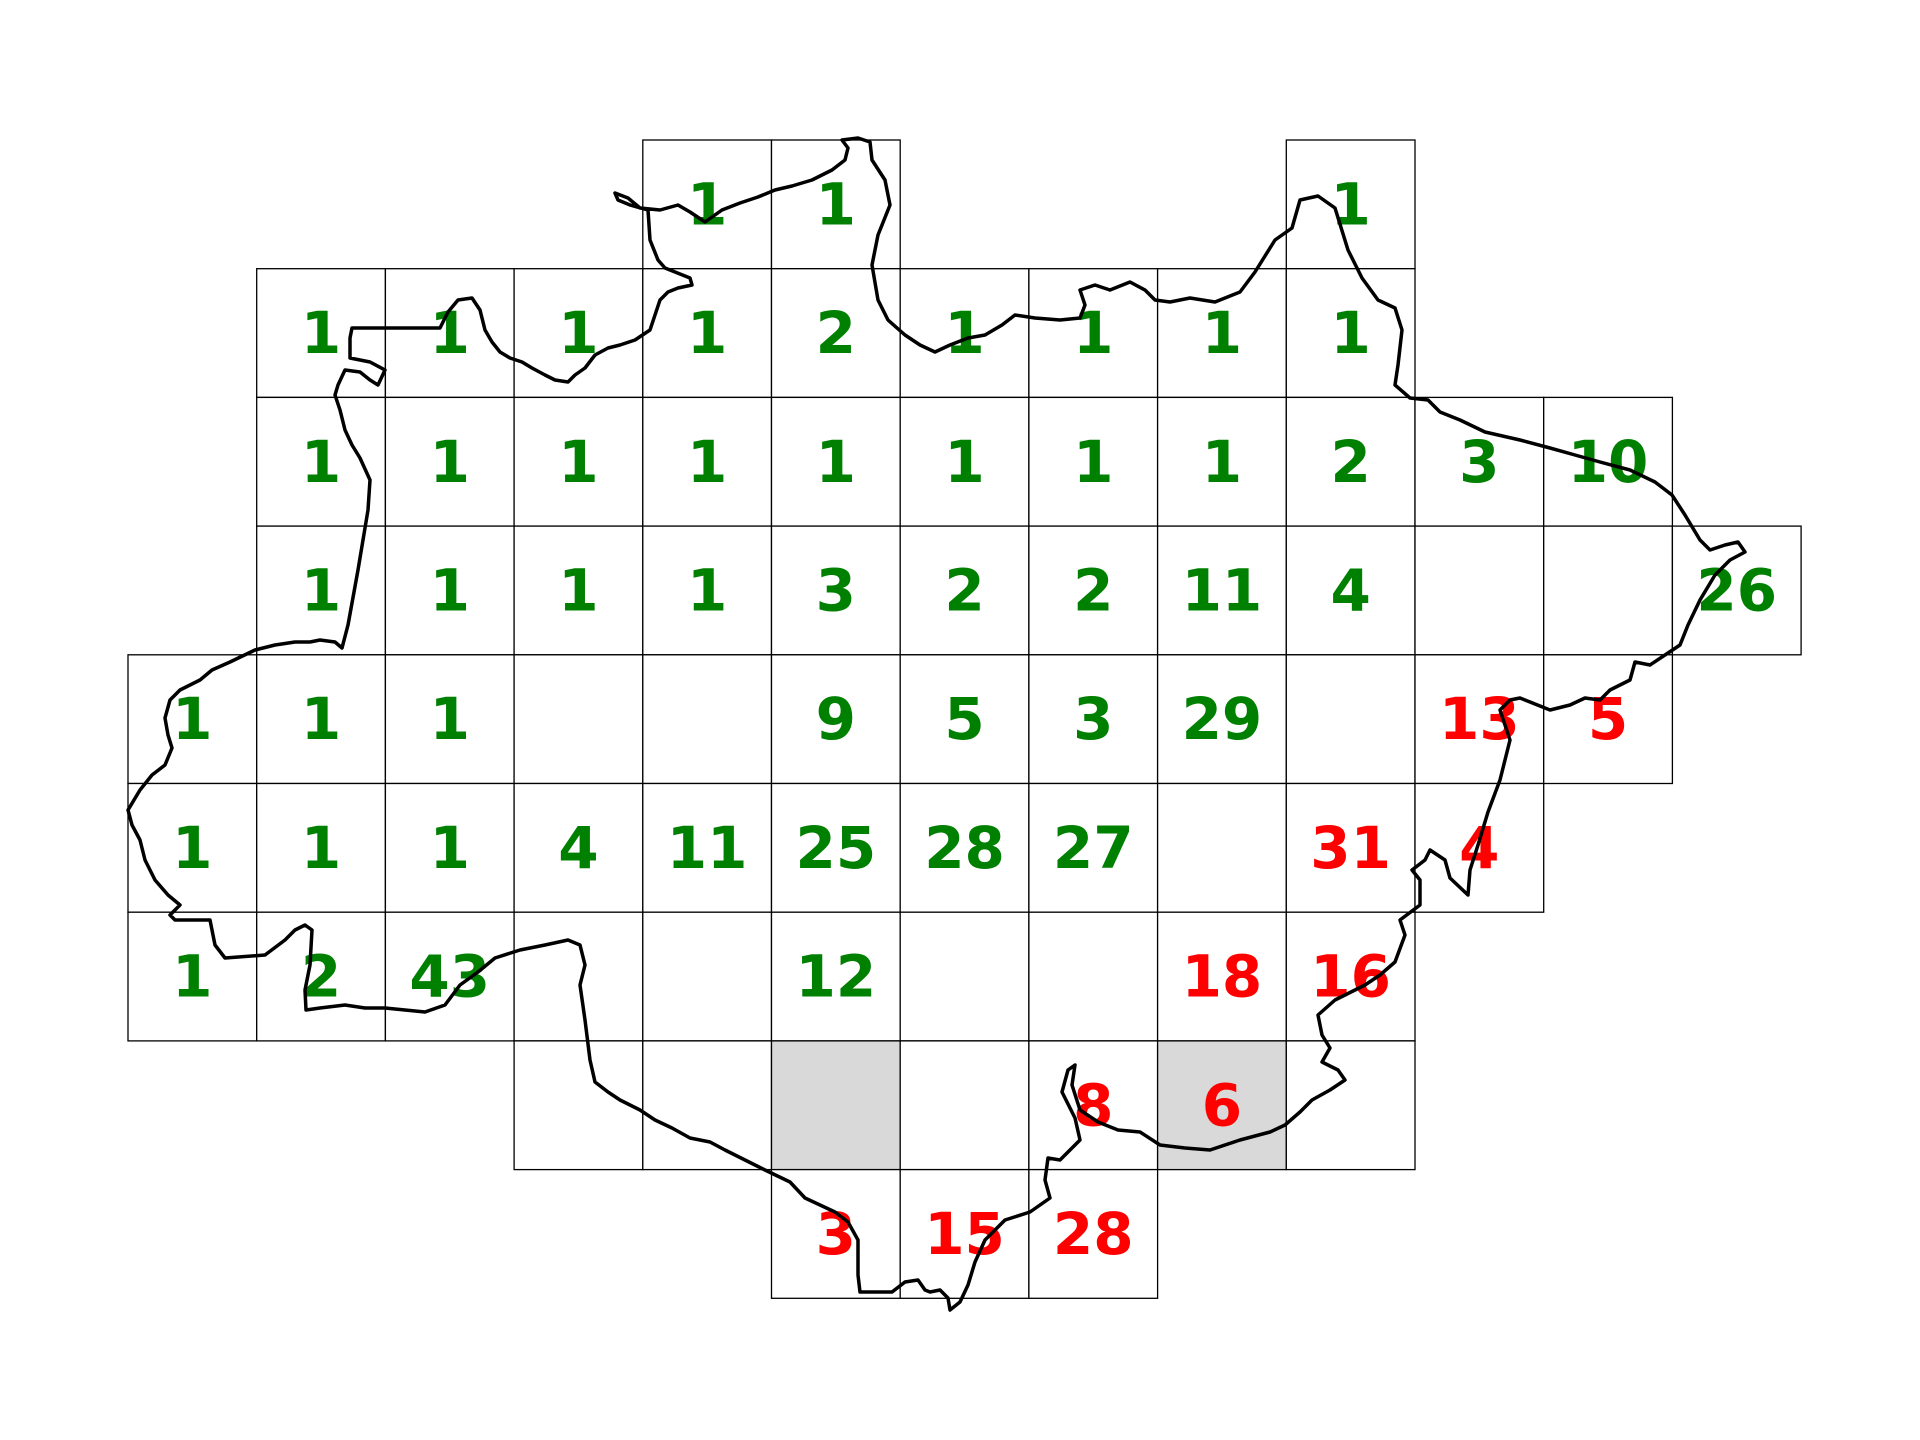 This screenshot has width=1920, height=1440. I want to click on grid-cell: 26, so click(1736, 590).